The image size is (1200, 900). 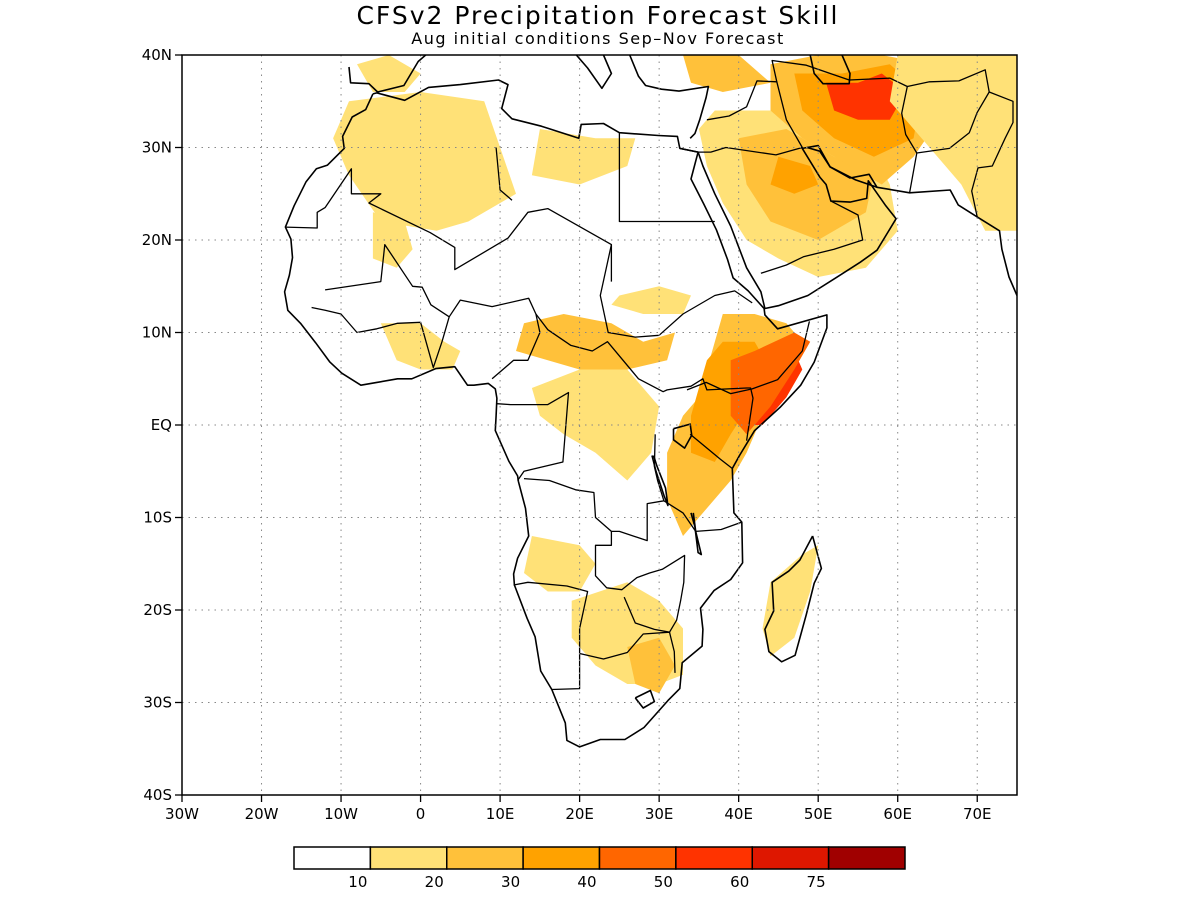 What do you see at coordinates (157, 795) in the screenshot?
I see `lat-tick-label: 40S` at bounding box center [157, 795].